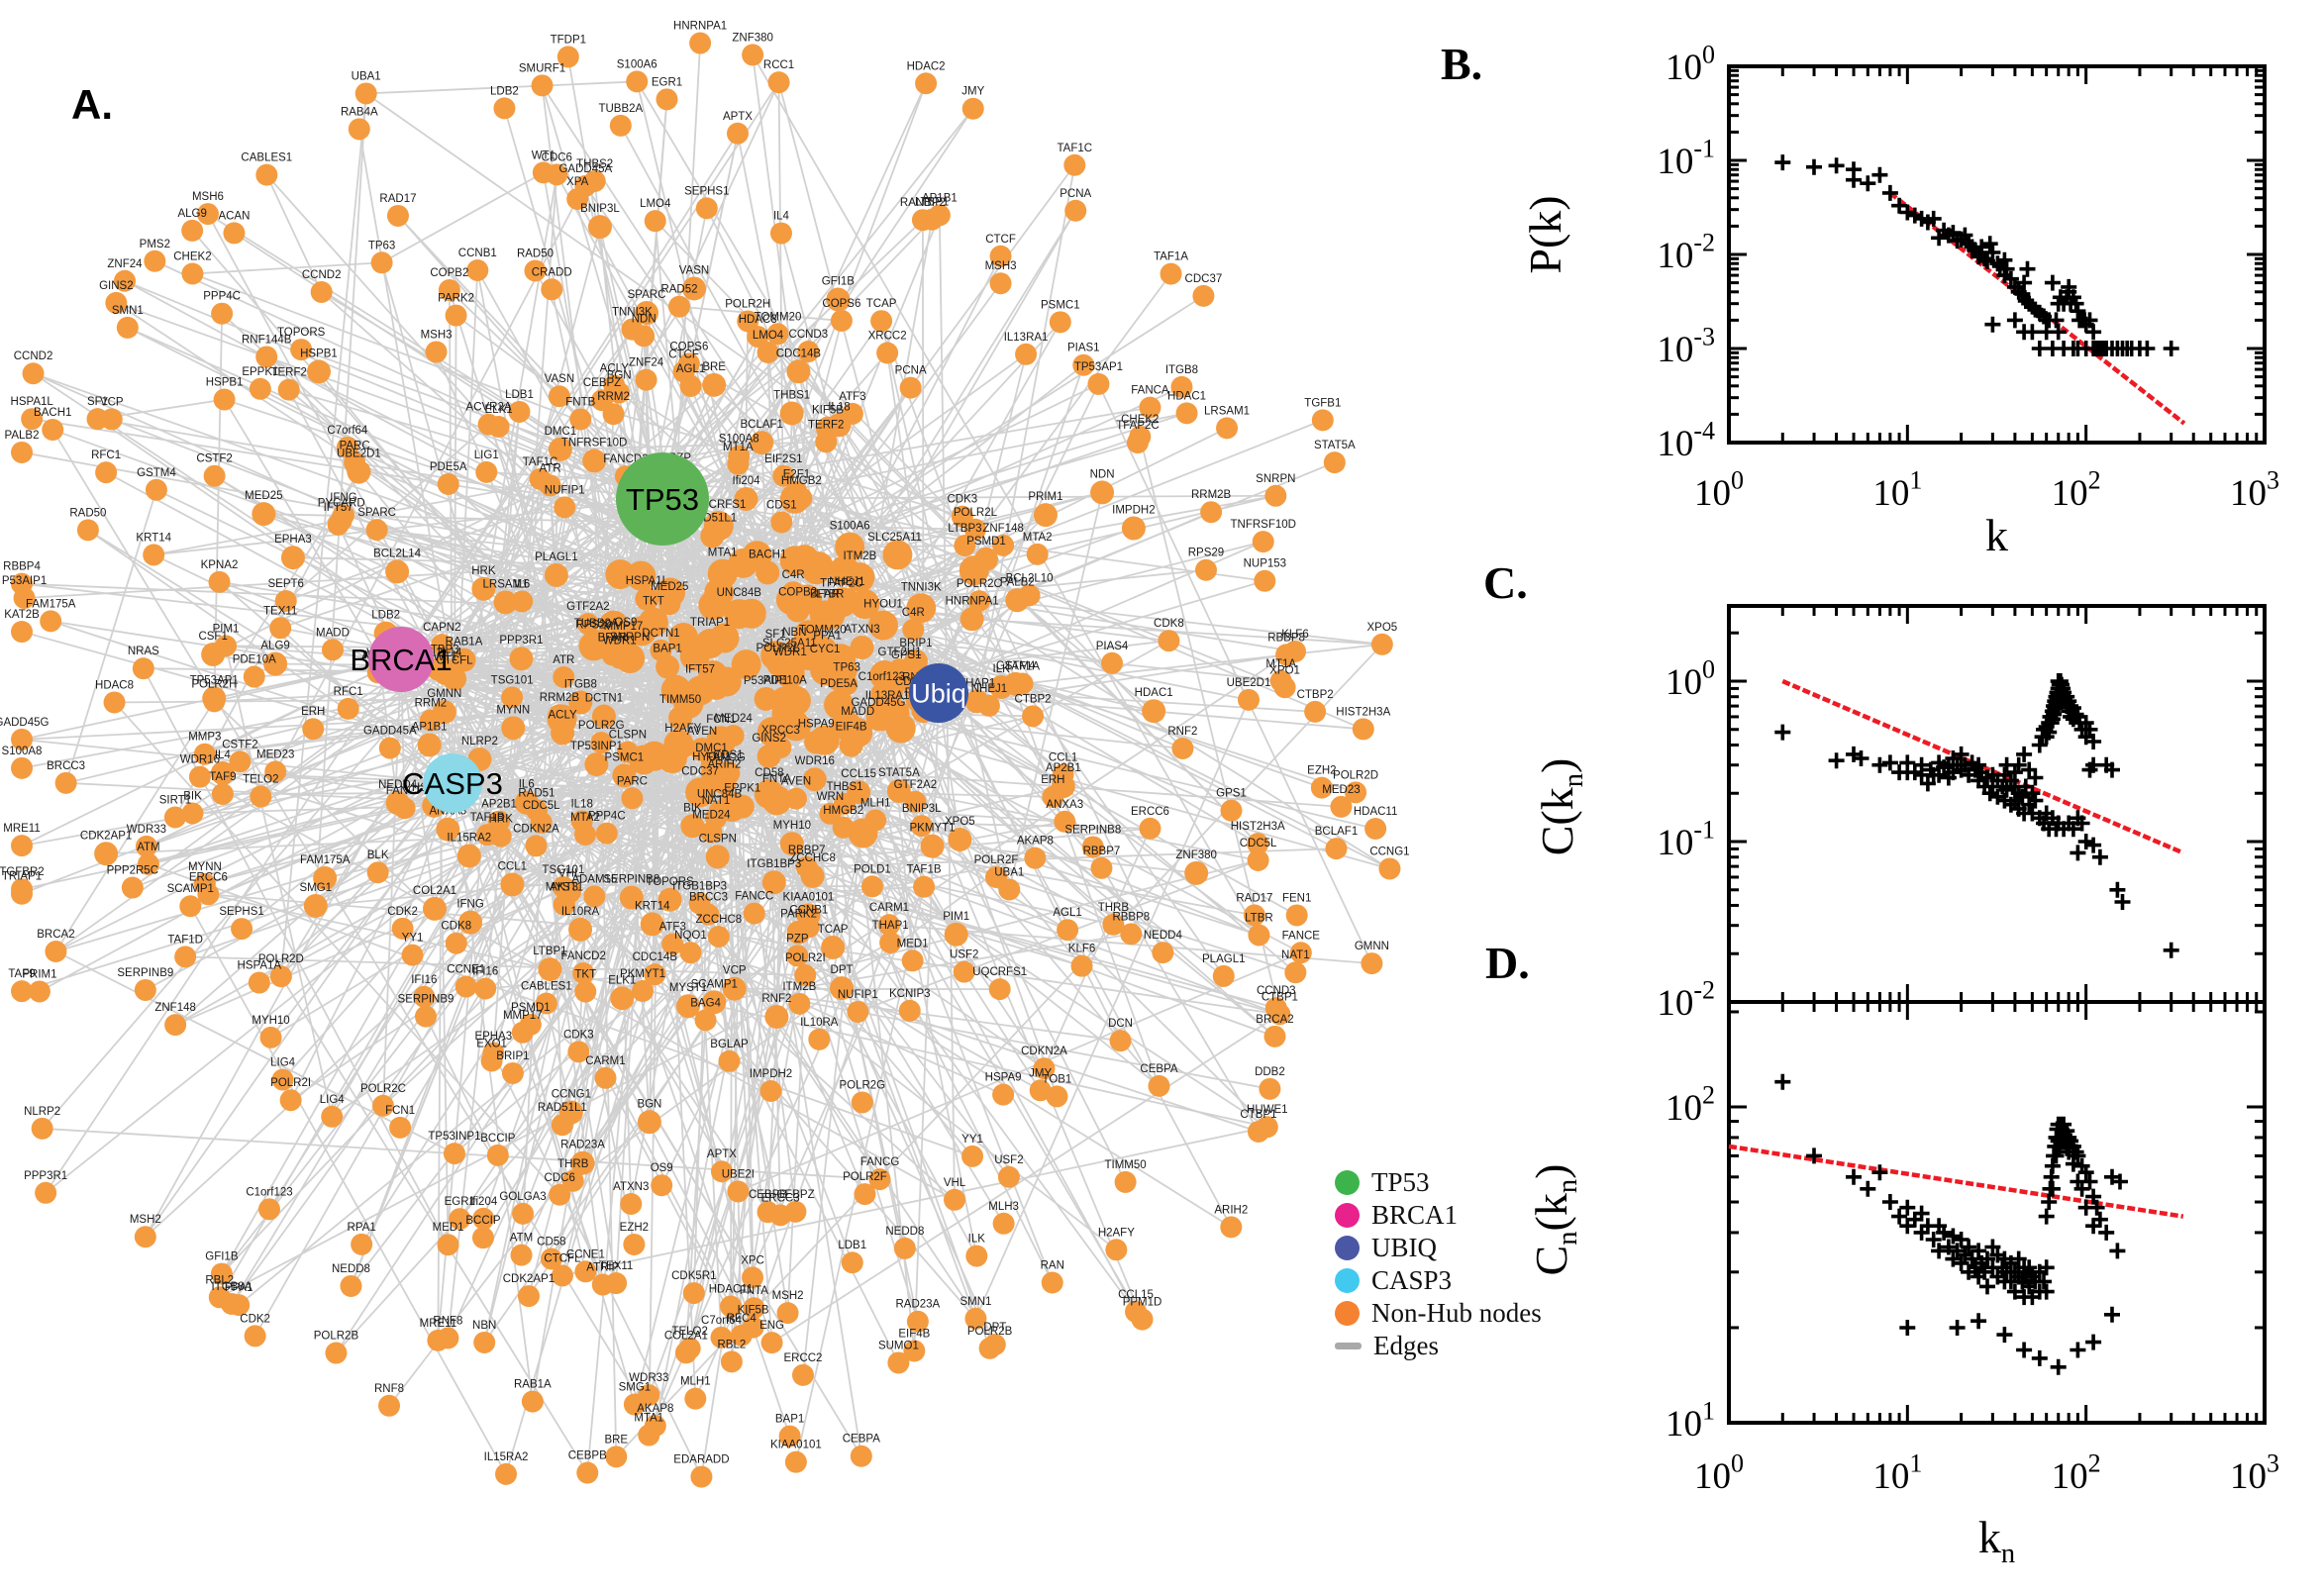 This screenshot has width=2323, height=1596. I want to click on svg-text: ITGB1BP3, so click(774, 864).